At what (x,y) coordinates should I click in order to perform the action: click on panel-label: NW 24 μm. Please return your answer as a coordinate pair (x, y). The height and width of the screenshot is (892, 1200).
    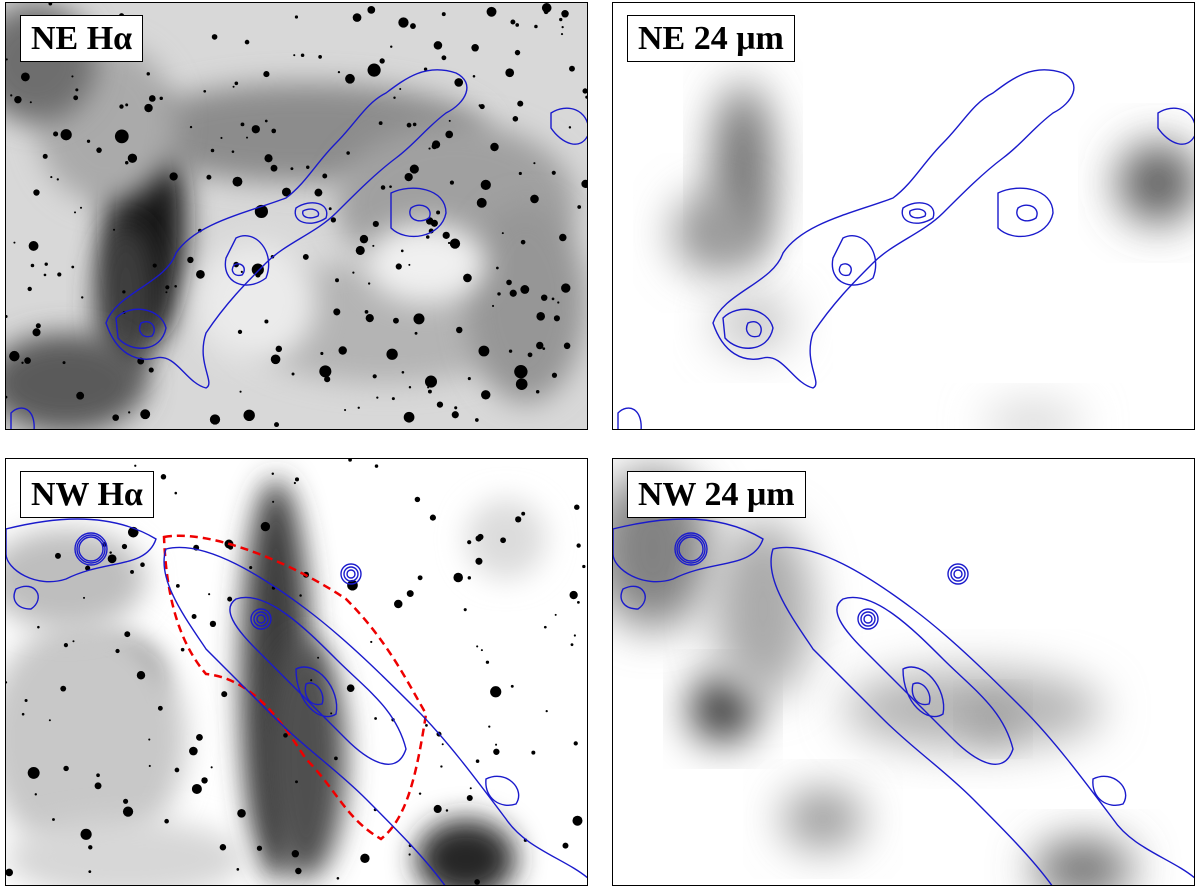
    Looking at the image, I should click on (716, 495).